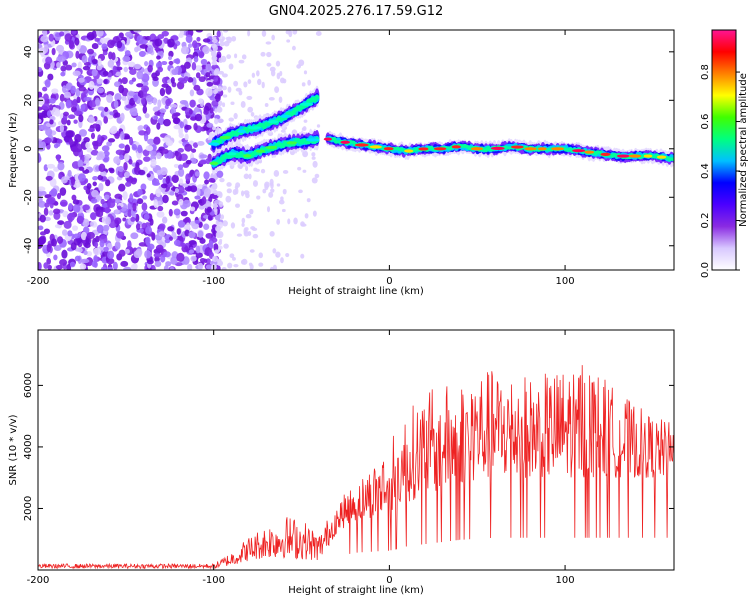 This screenshot has height=600, width=750. I want to click on colorbar-ticks: 0.0 0.2 0.4 0.6 0.8, so click(720, 171).